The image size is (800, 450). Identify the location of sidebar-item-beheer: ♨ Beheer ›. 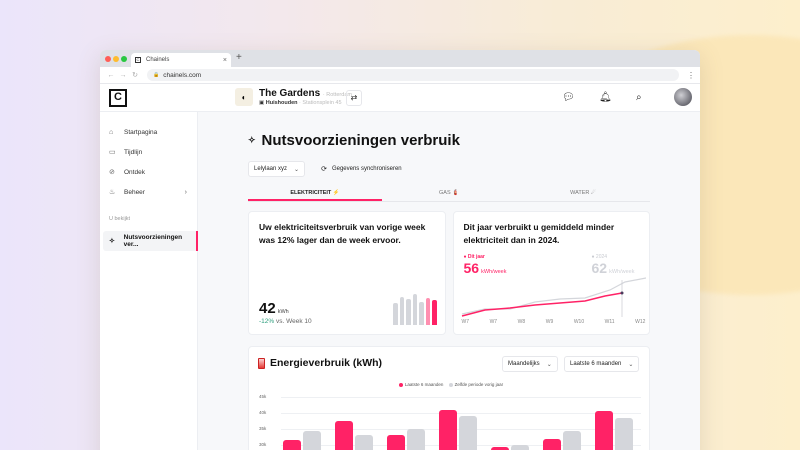
(148, 192).